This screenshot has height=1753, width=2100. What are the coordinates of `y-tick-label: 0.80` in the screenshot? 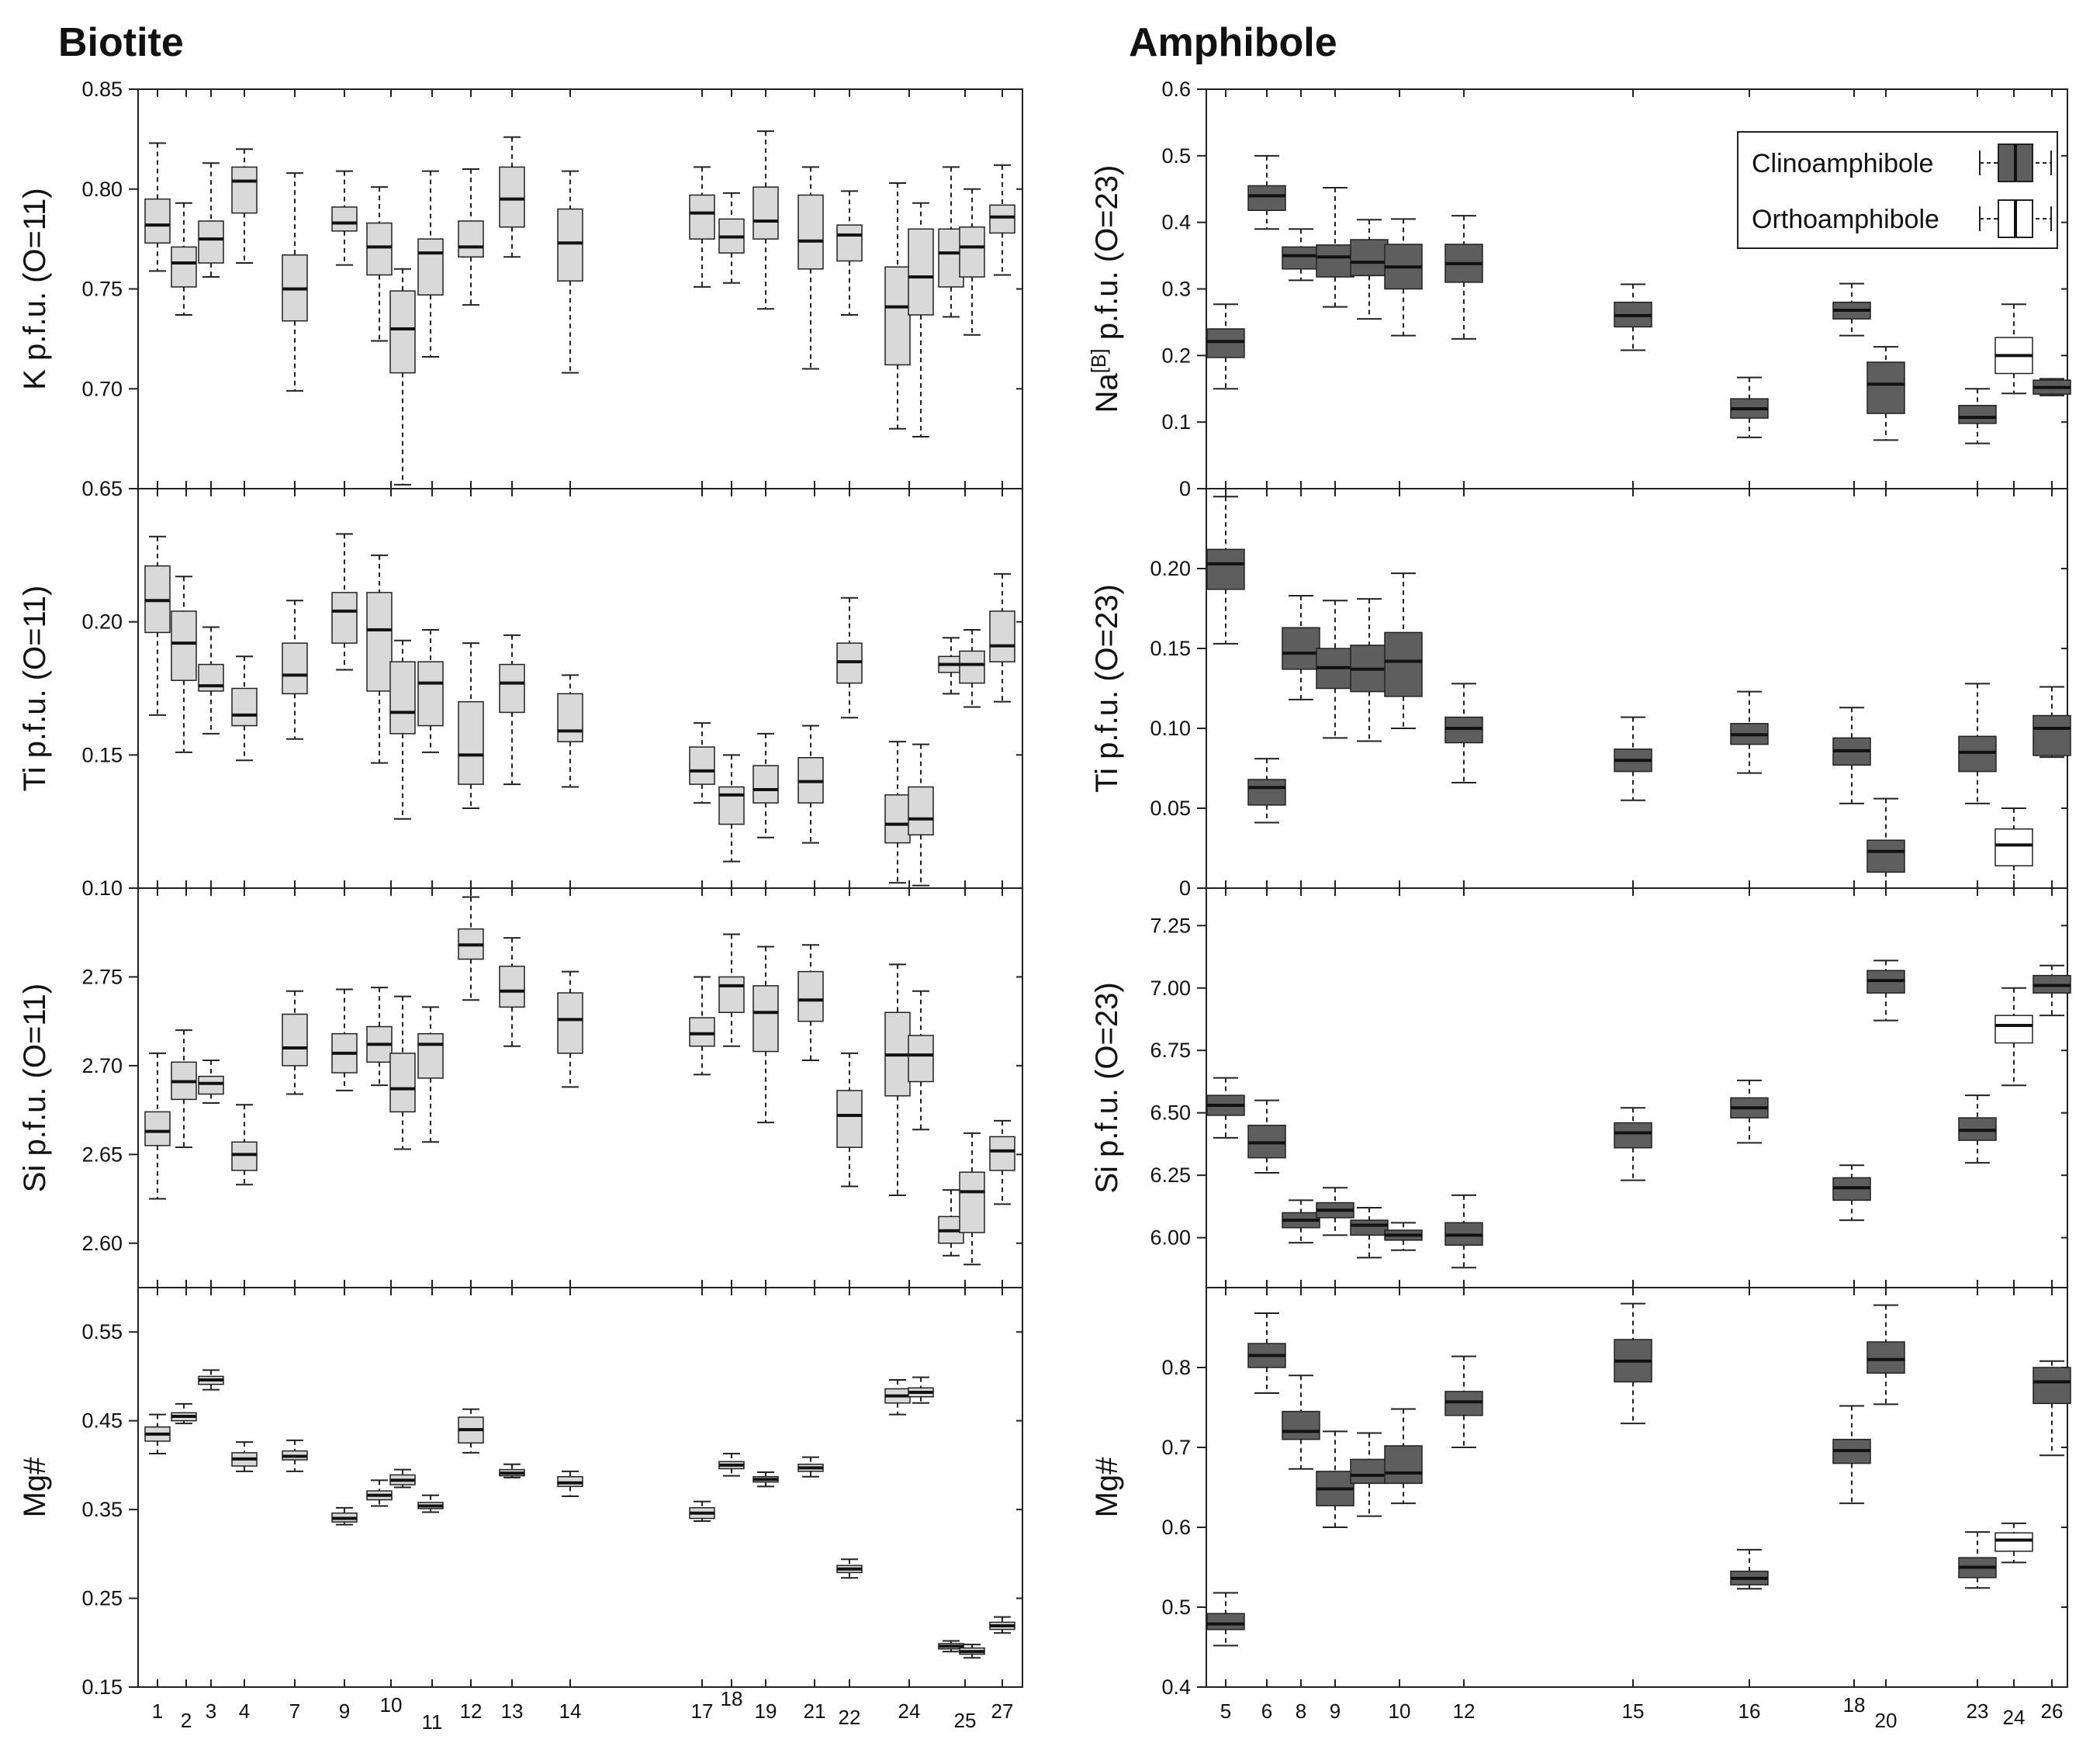 It's located at (102, 189).